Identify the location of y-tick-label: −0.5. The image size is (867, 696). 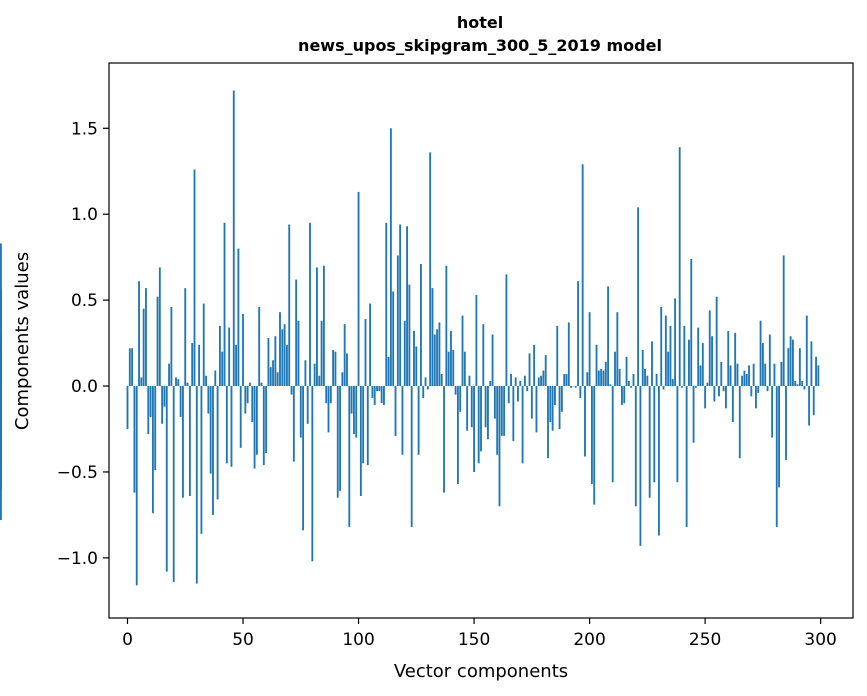
(77, 473).